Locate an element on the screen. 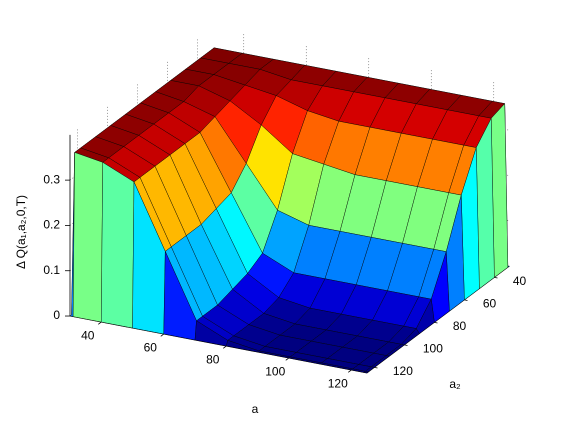  x-axis-label: a is located at coordinates (255, 409).